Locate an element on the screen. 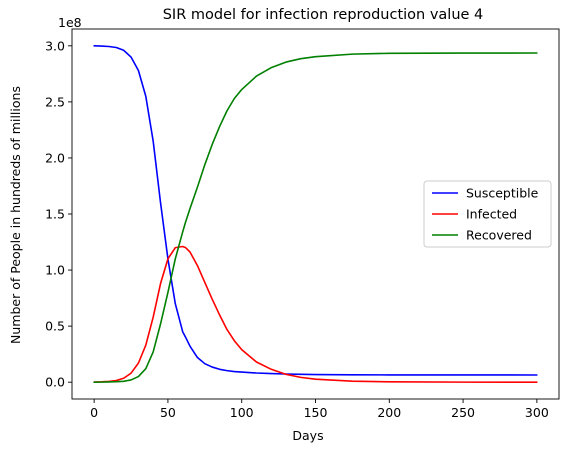 Image resolution: width=567 pixels, height=458 pixels. legend-label-infected: Infected is located at coordinates (491, 214).